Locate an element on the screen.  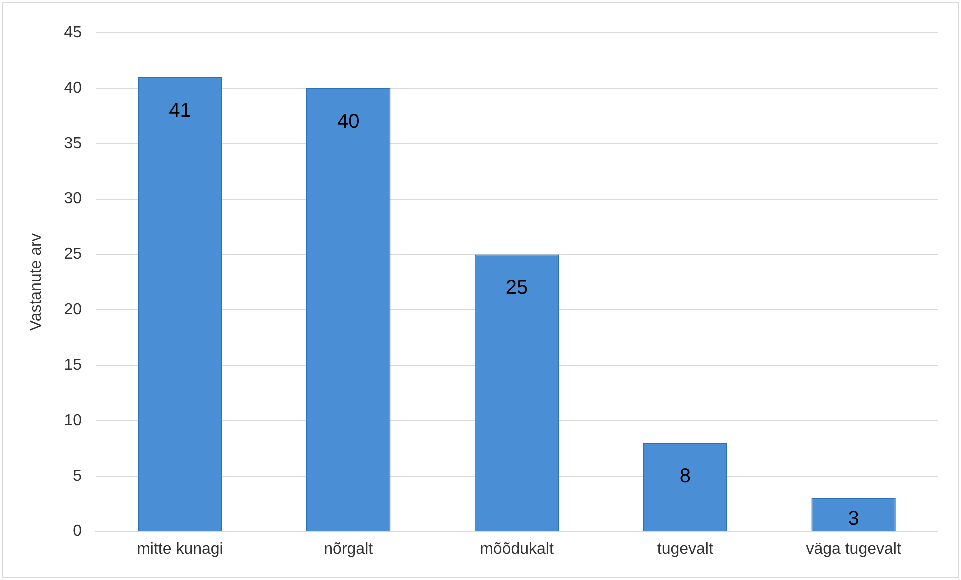
y-tick-label: 20 is located at coordinates (73, 310).